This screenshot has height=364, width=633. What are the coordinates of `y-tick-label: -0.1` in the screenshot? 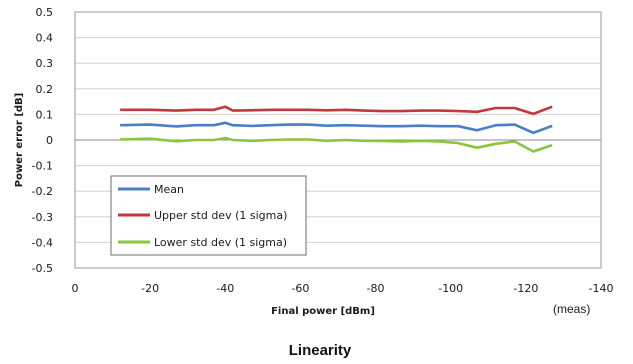 It's located at (42, 166).